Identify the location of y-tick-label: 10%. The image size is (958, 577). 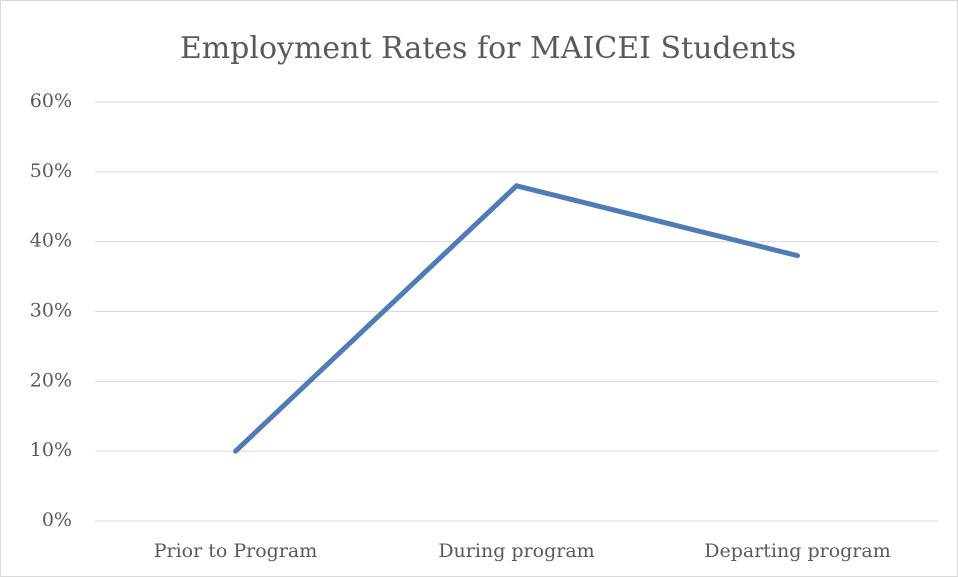
(51, 450).